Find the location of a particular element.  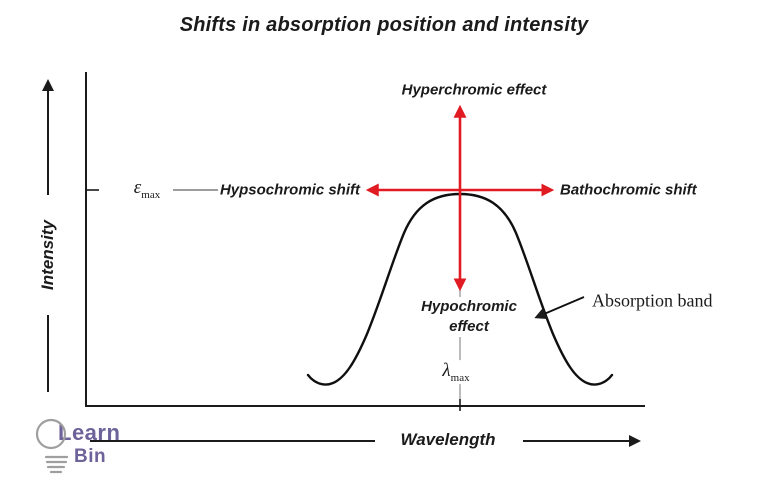

shift-cross-arrows is located at coordinates (460, 198).